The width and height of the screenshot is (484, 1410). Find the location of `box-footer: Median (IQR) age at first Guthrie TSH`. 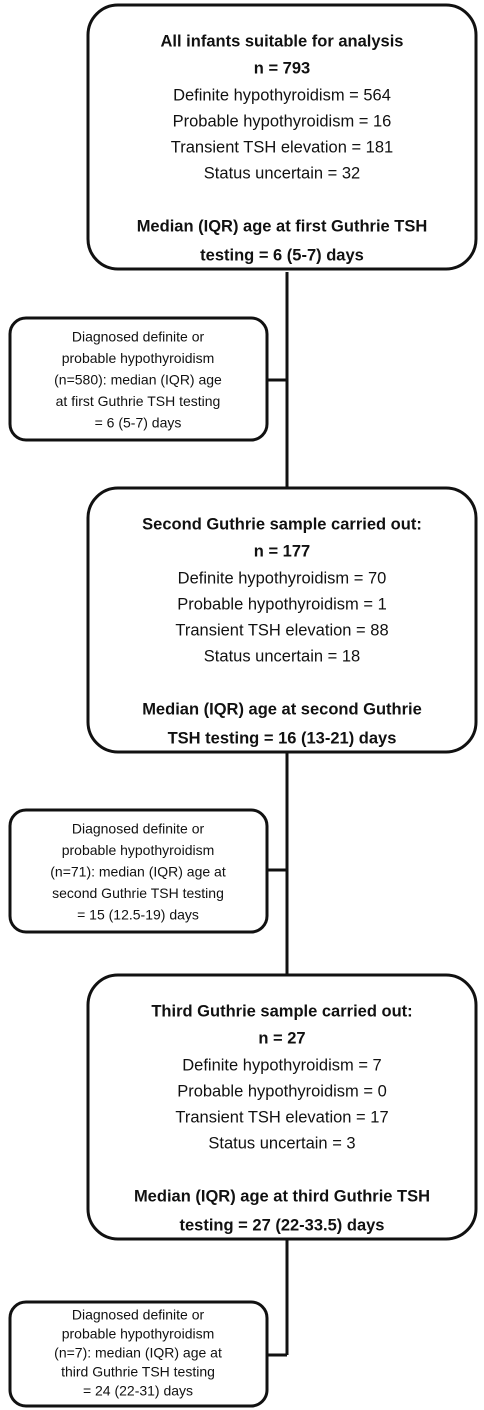

box-footer: Median (IQR) age at first Guthrie TSH is located at coordinates (282, 226).